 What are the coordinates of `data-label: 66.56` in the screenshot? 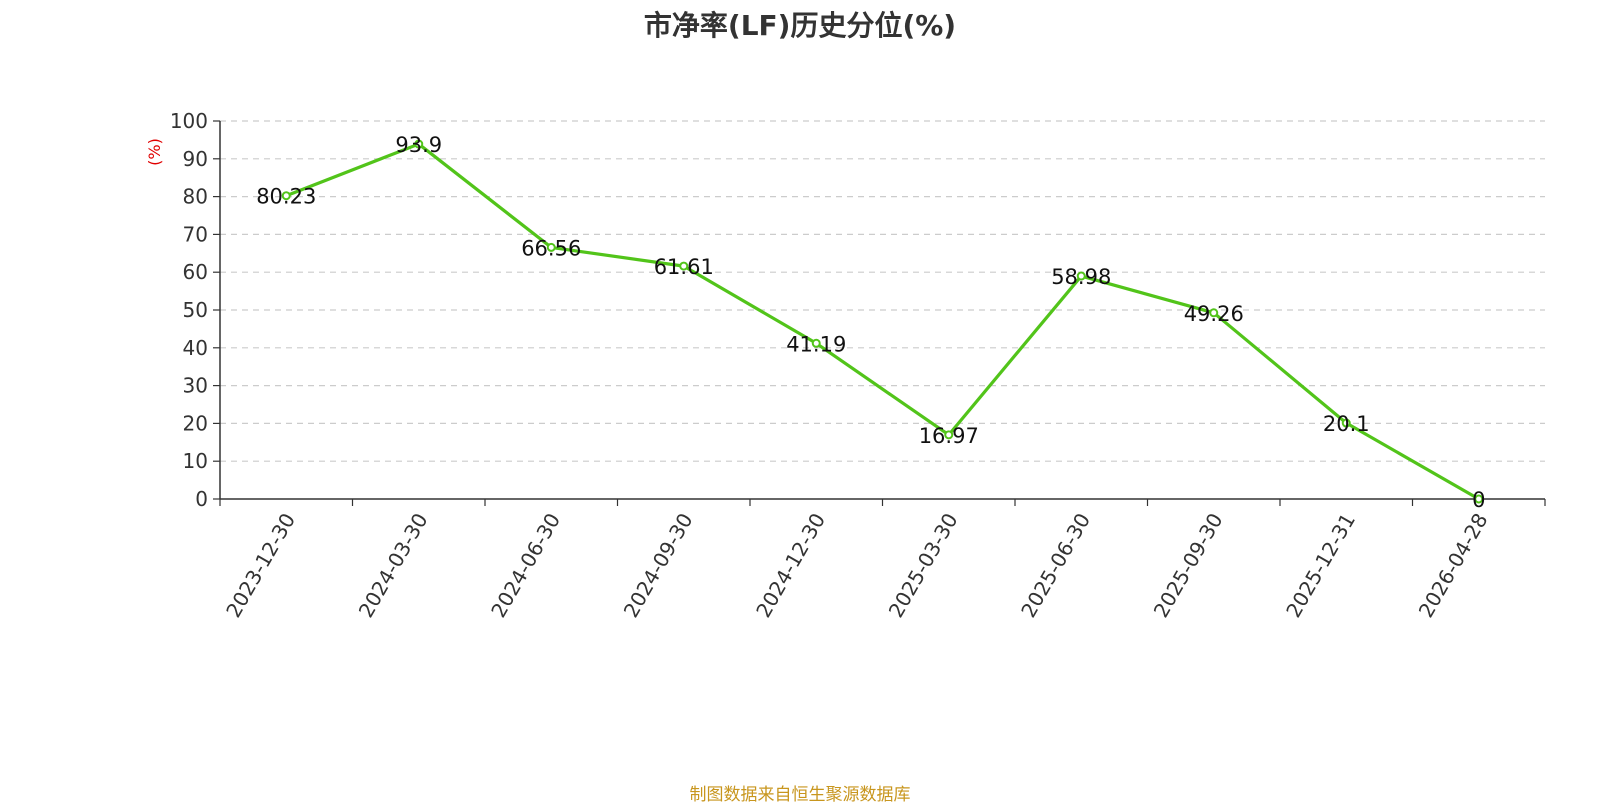 It's located at (551, 248).